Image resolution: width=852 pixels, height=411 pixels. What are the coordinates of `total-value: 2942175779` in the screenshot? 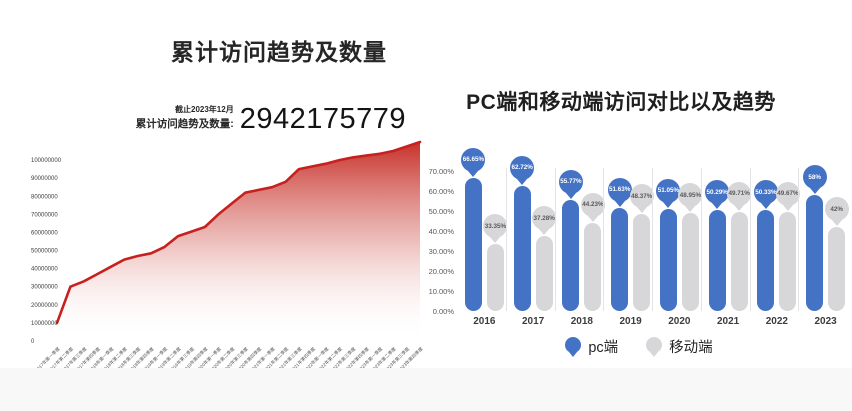 It's located at (322, 119).